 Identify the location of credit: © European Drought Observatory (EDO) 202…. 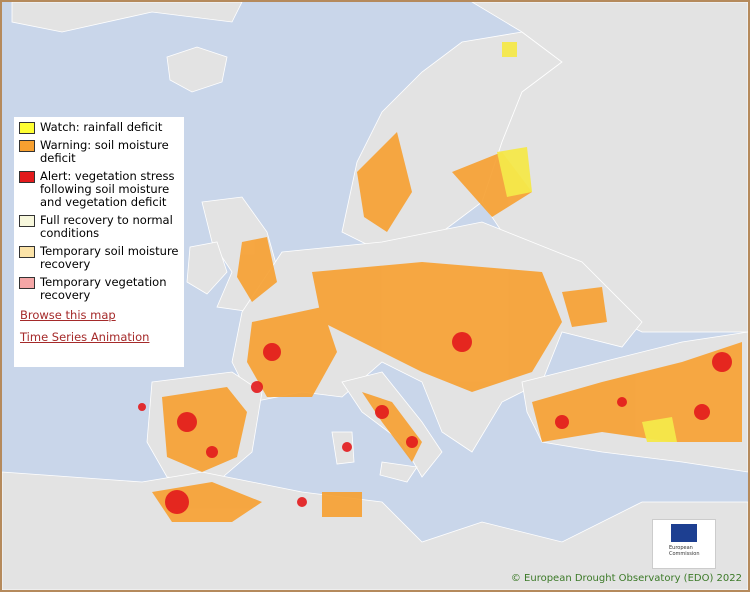
(626, 578).